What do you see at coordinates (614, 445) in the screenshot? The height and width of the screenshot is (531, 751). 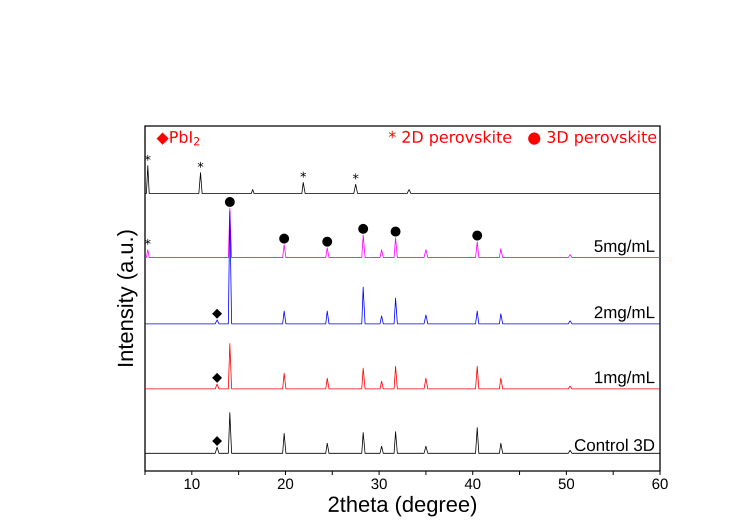 I see `series-label: Control 3D` at bounding box center [614, 445].